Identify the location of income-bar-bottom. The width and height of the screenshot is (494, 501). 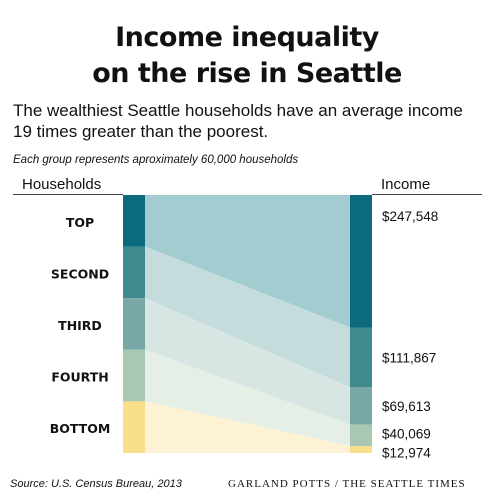
(361, 449).